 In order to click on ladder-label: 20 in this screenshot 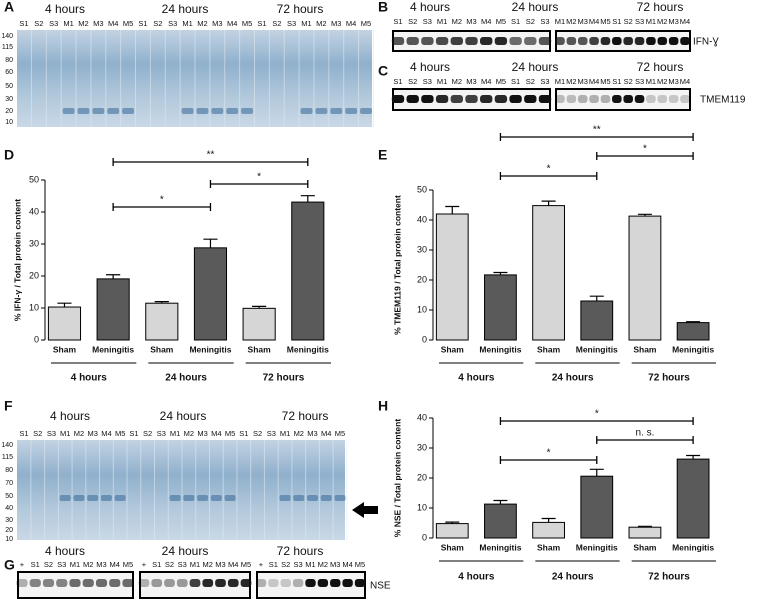, I will do `click(9, 111)`.